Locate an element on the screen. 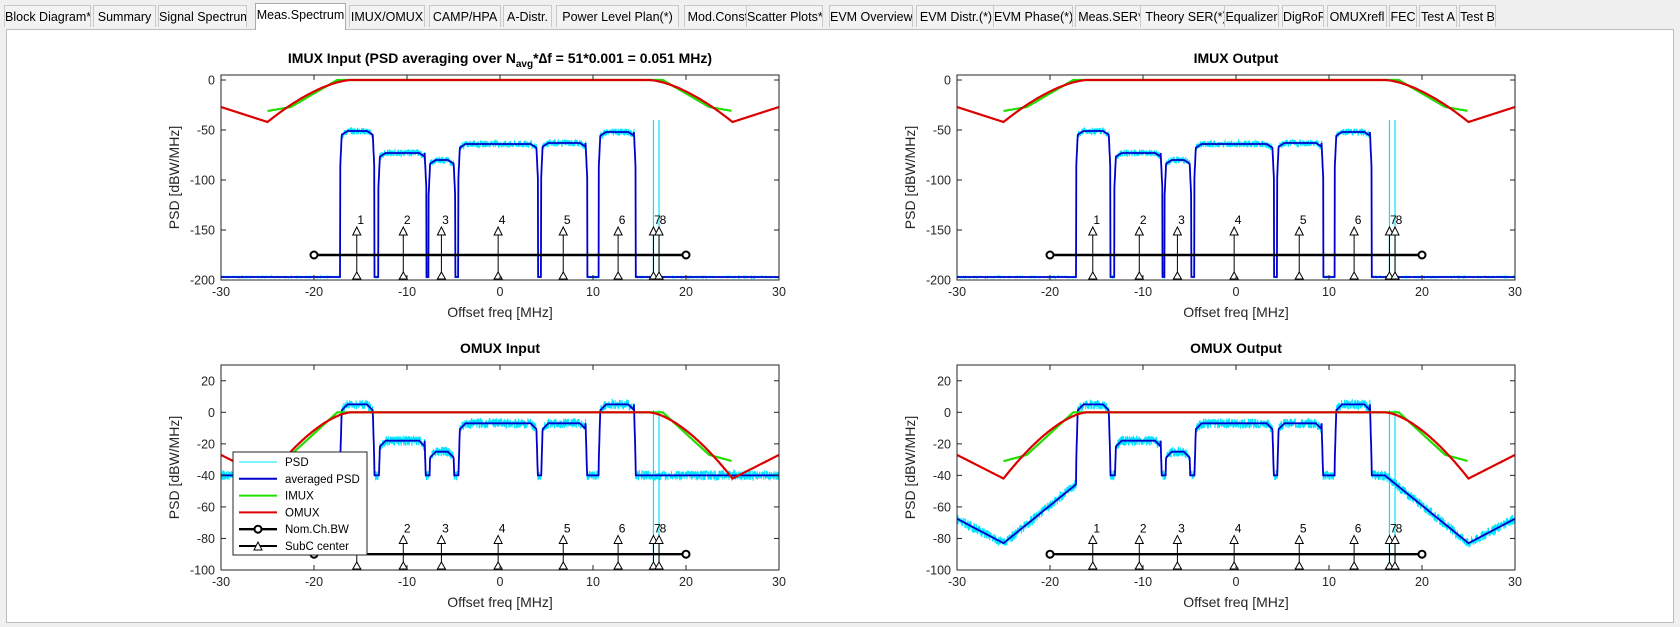 The image size is (1680, 627). tab-evm-overview: EVM Overview is located at coordinates (871, 16).